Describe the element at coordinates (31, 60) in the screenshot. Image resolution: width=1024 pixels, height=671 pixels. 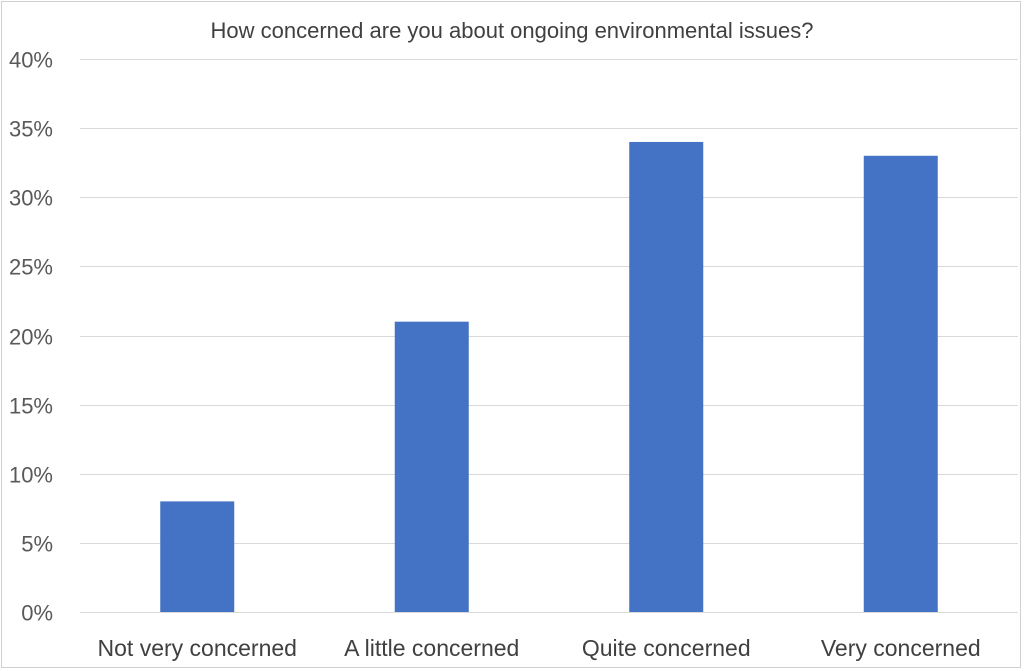
I see `y-tick-label: 40%` at that location.